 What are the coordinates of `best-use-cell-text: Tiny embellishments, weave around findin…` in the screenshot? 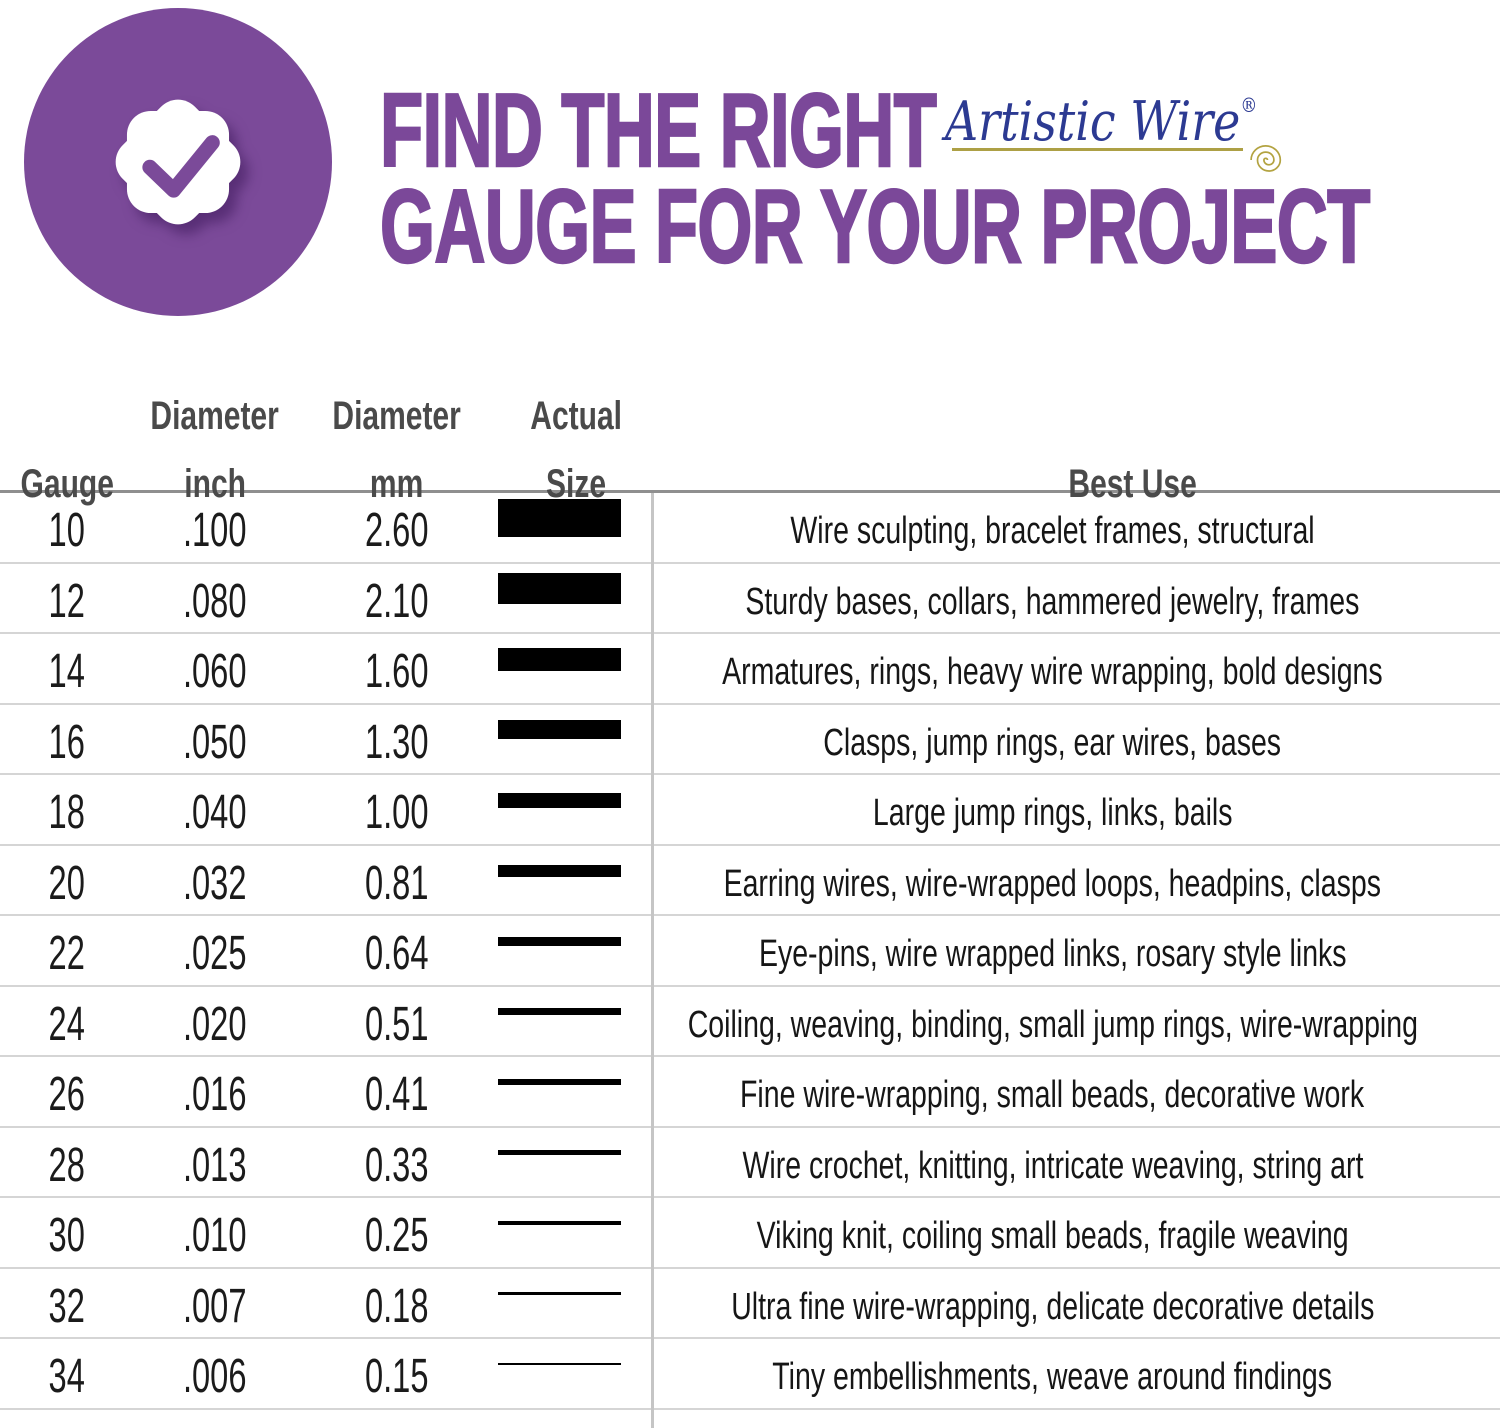 It's located at (1052, 1377).